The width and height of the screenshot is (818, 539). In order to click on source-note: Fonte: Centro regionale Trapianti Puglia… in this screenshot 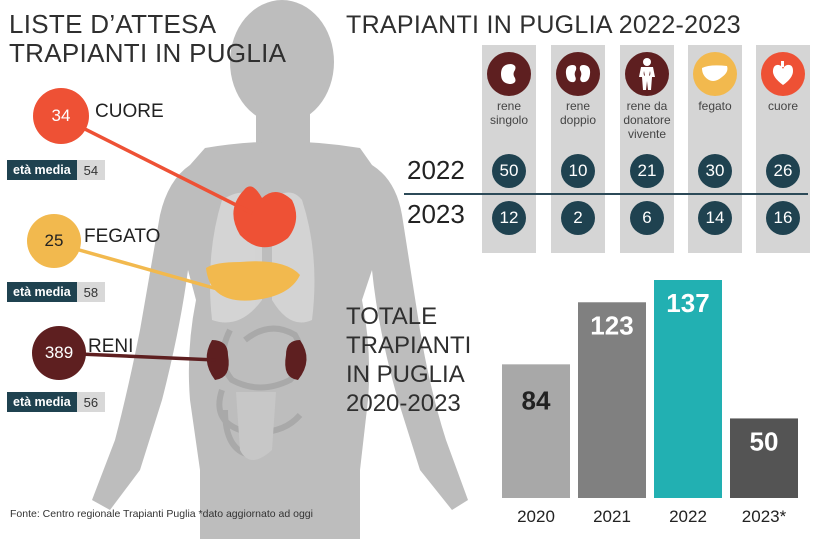, I will do `click(161, 514)`.